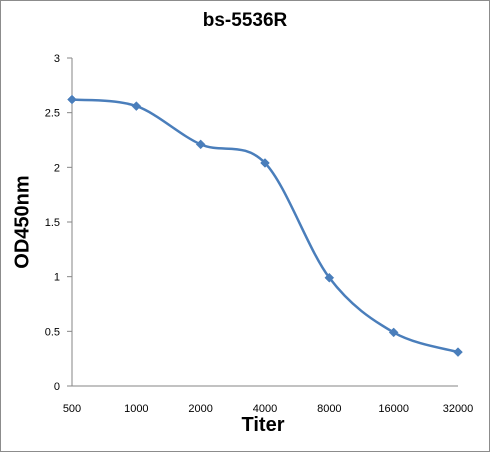 This screenshot has height=452, width=490. What do you see at coordinates (57, 278) in the screenshot?
I see `y-tick-label: 1` at bounding box center [57, 278].